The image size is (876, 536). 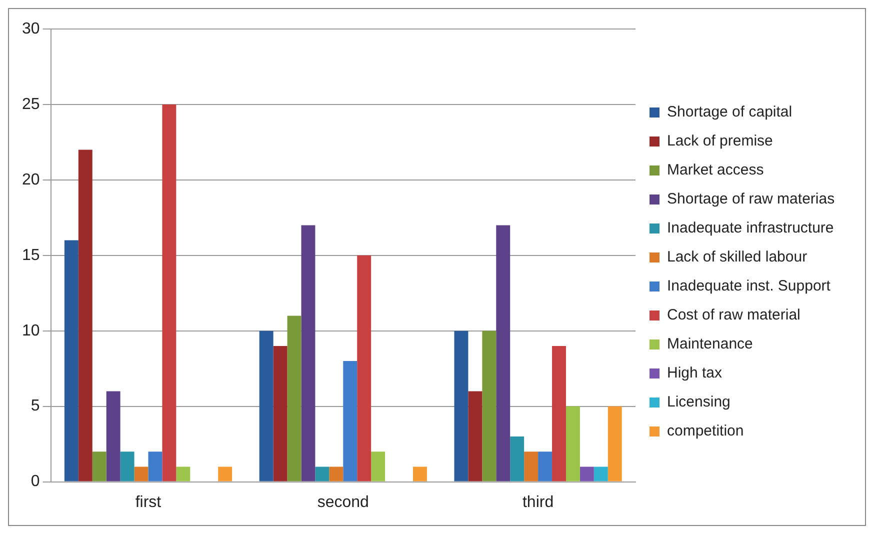 I want to click on y-tick-label: 25, so click(x=31, y=104).